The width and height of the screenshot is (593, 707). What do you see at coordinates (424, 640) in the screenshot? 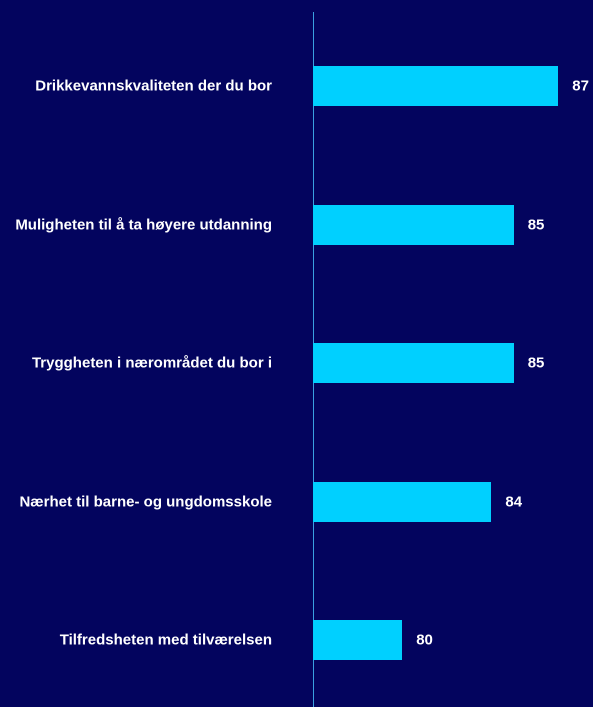
I see `value-label: 80` at bounding box center [424, 640].